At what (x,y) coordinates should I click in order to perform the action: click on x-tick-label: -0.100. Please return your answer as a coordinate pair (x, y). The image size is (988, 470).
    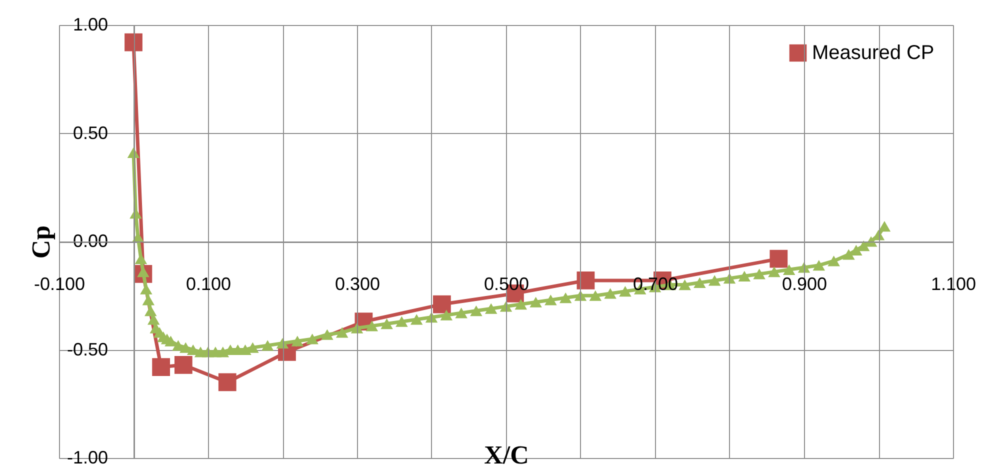
    Looking at the image, I should click on (60, 284).